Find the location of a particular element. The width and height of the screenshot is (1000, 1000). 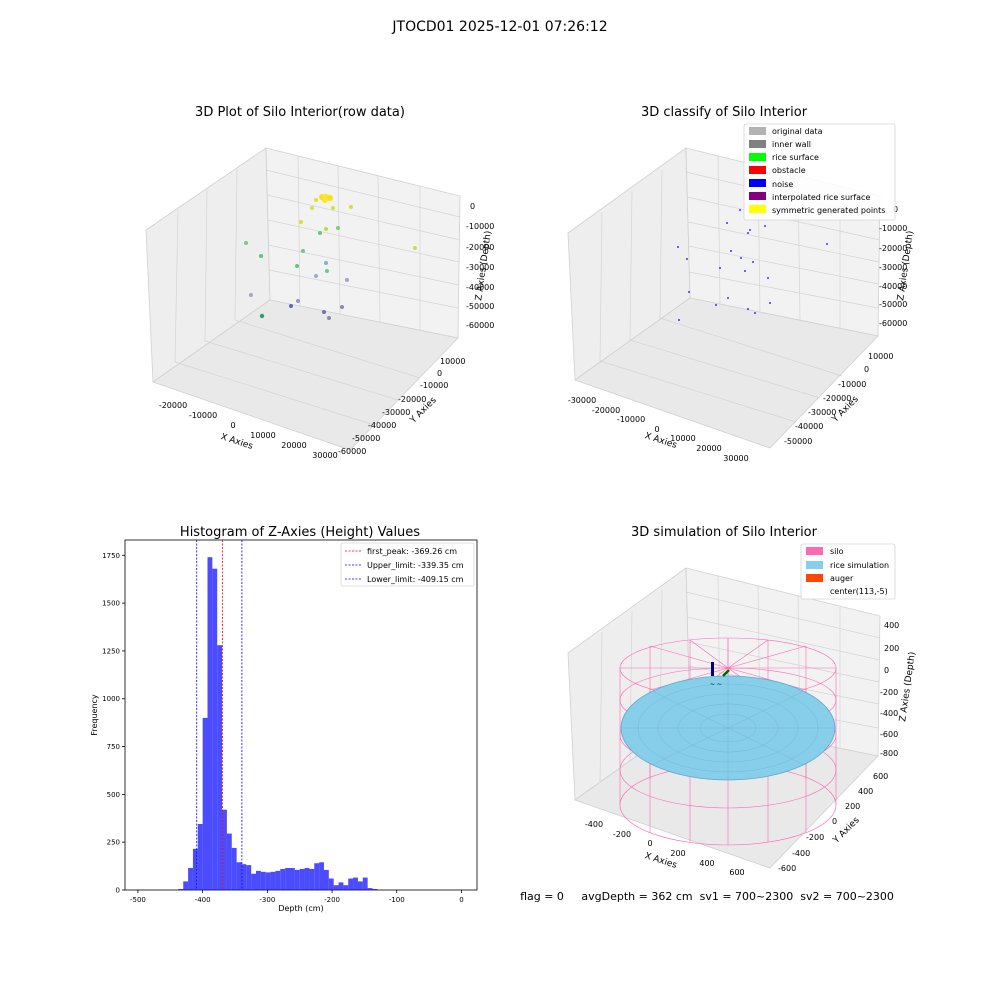

panel-classify-title: 3D classify of Silo Interior is located at coordinates (724, 112).